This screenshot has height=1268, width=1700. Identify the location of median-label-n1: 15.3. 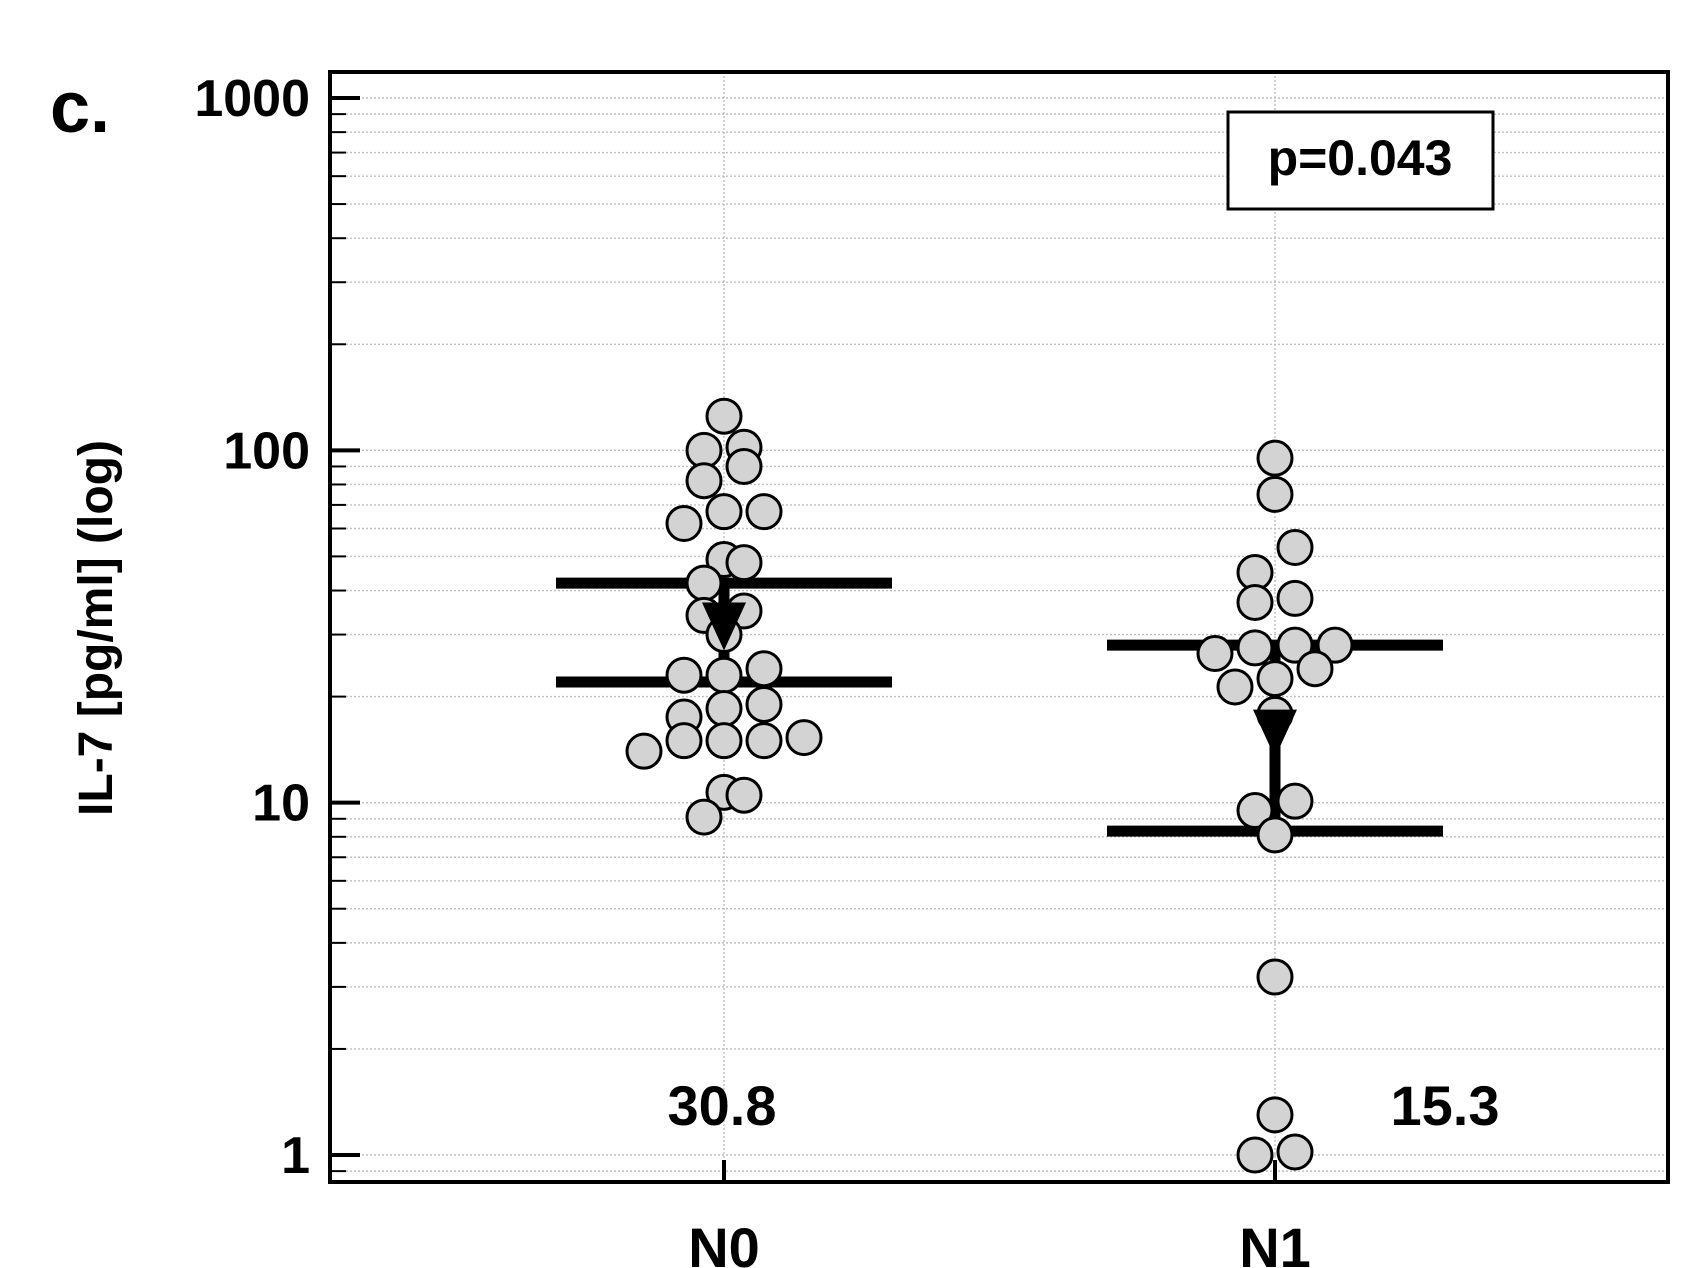
(1445, 1105).